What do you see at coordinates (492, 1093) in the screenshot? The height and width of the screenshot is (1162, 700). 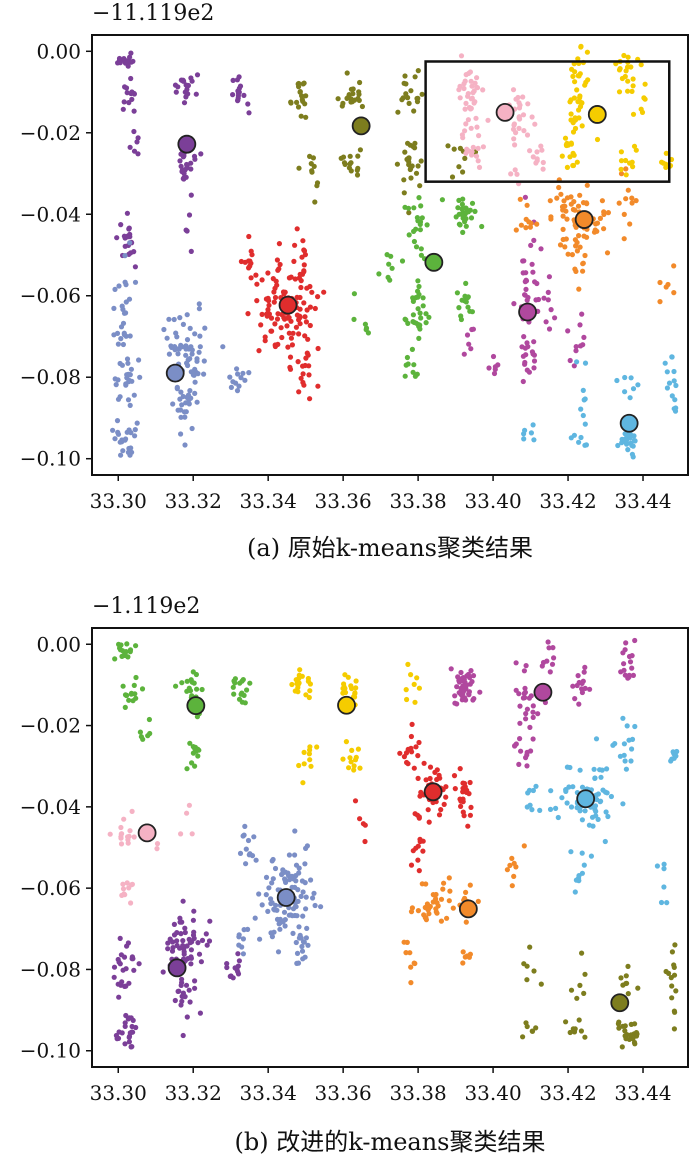 I see `x-tick-label: 33.40` at bounding box center [492, 1093].